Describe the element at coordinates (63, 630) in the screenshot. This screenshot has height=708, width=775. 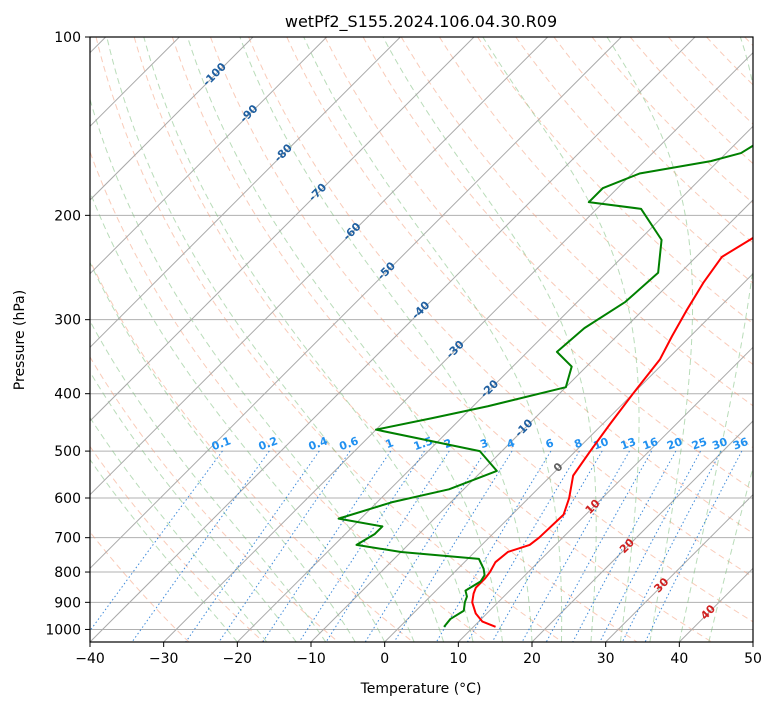
I see `y-tick-label: 1000` at that location.